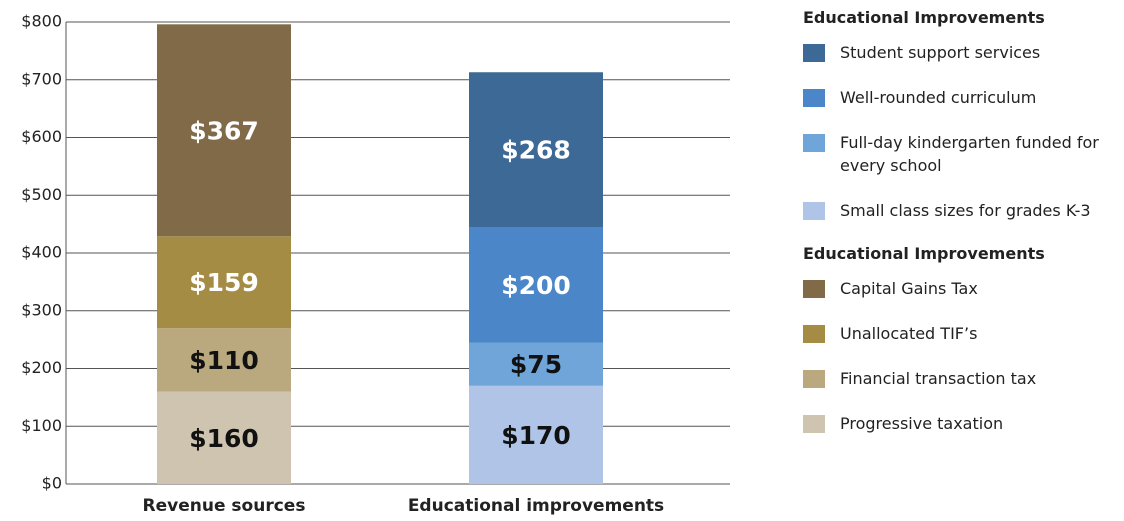 This screenshot has height=521, width=1124. I want to click on x-tick-label: Educational improvements, so click(536, 506).